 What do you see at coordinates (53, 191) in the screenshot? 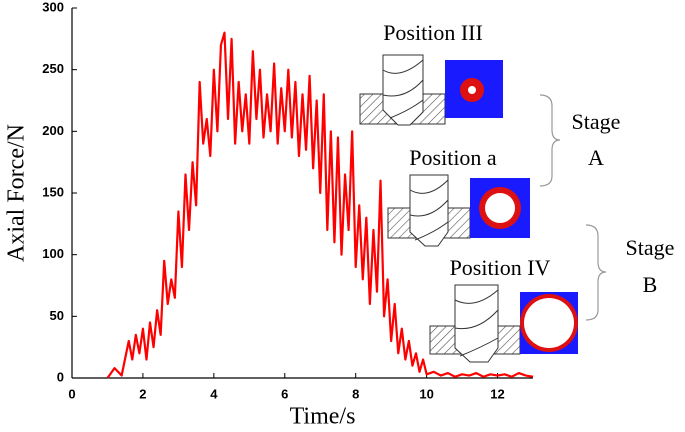
I see `y-tick-label: 150` at bounding box center [53, 191].